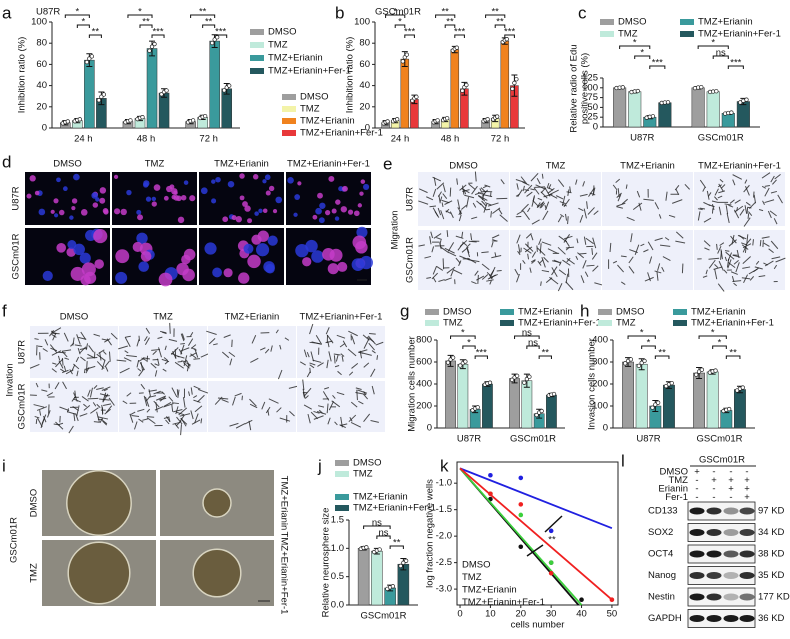 This screenshot has width=790, height=639. I want to click on x-tick-label: 0, so click(459, 614).